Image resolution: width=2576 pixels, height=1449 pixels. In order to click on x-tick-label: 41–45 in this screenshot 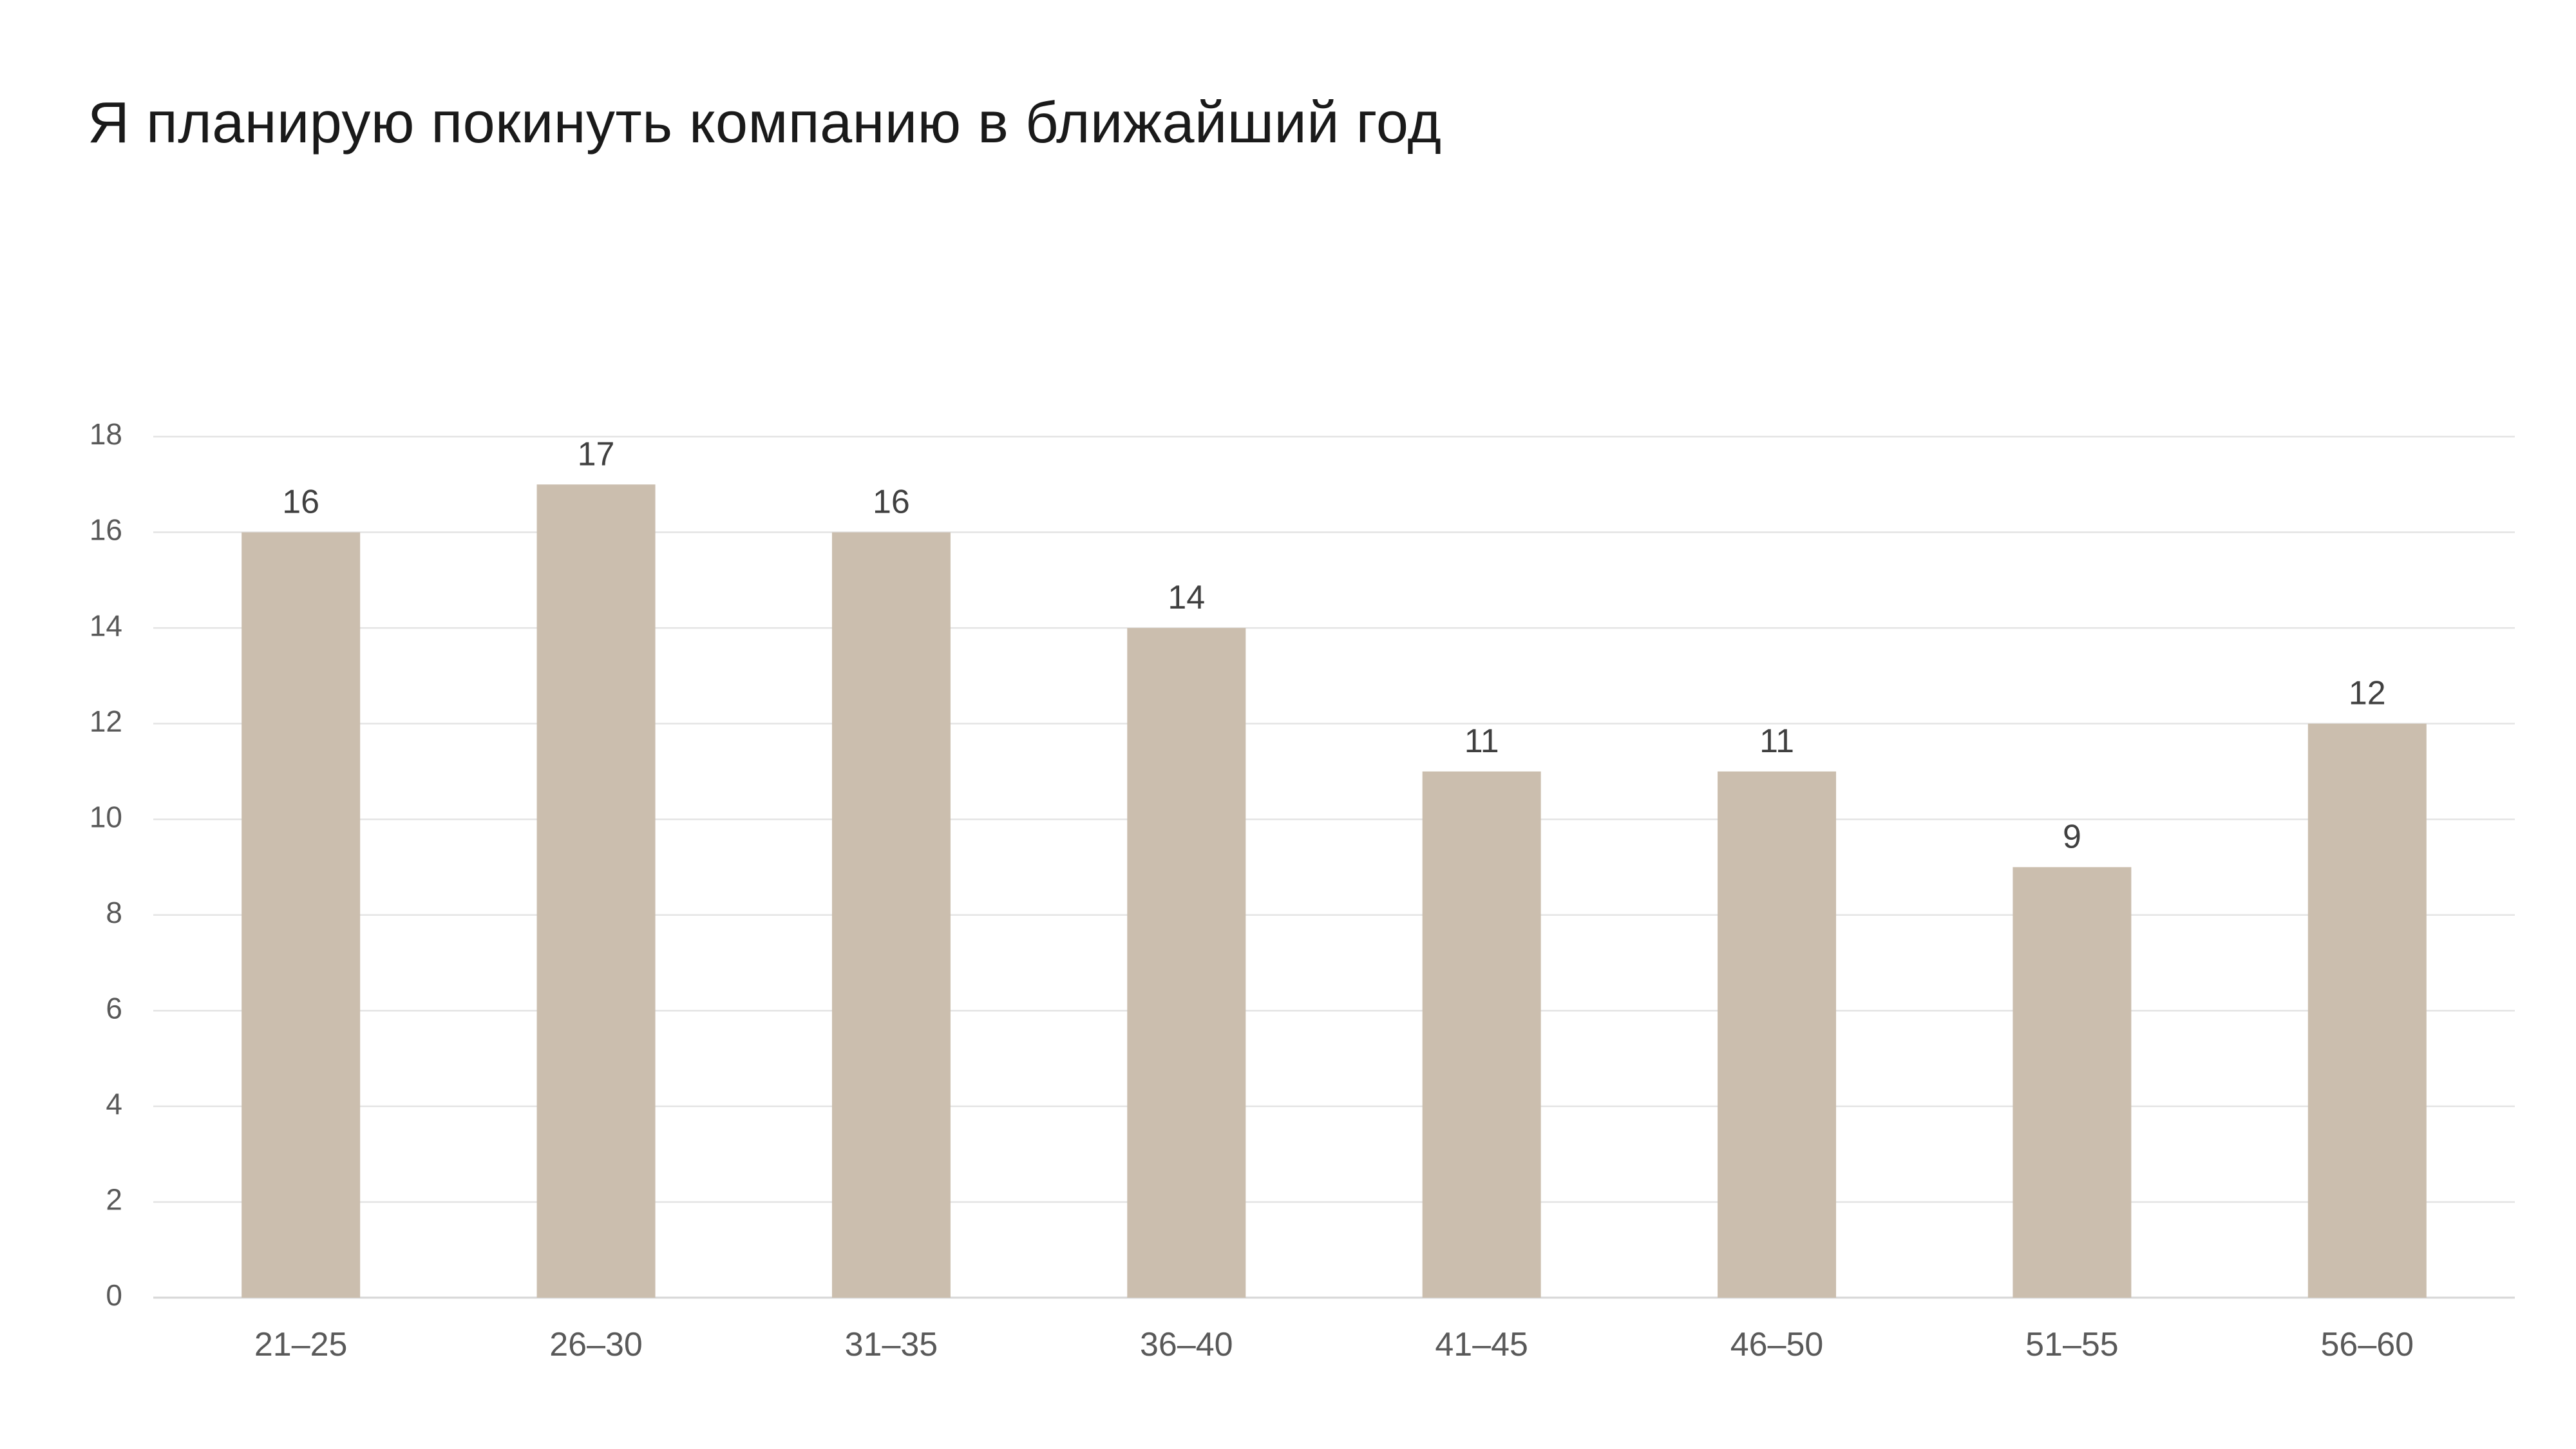, I will do `click(1481, 1345)`.